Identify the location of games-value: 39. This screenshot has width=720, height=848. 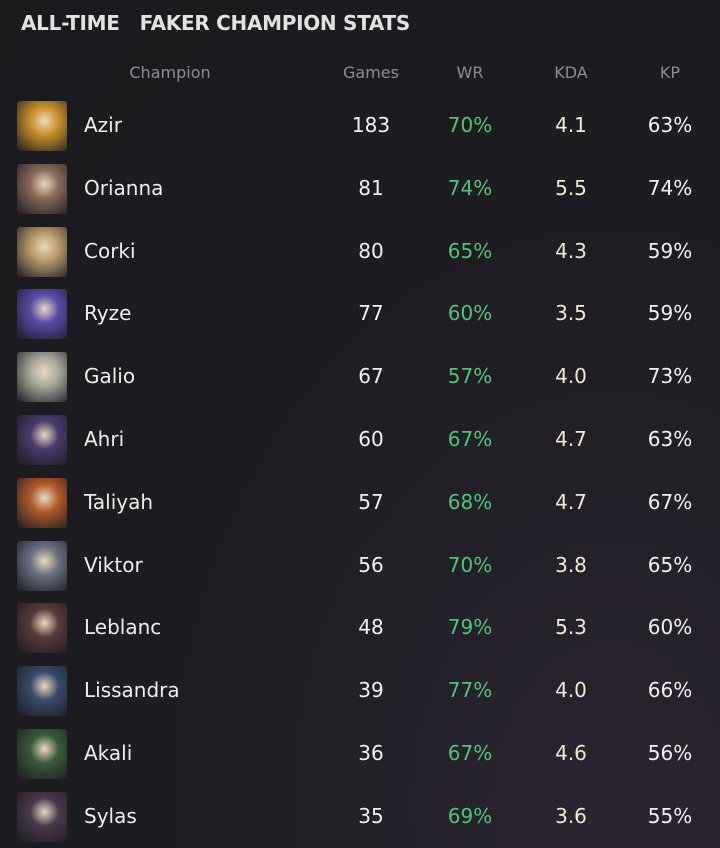
(371, 690).